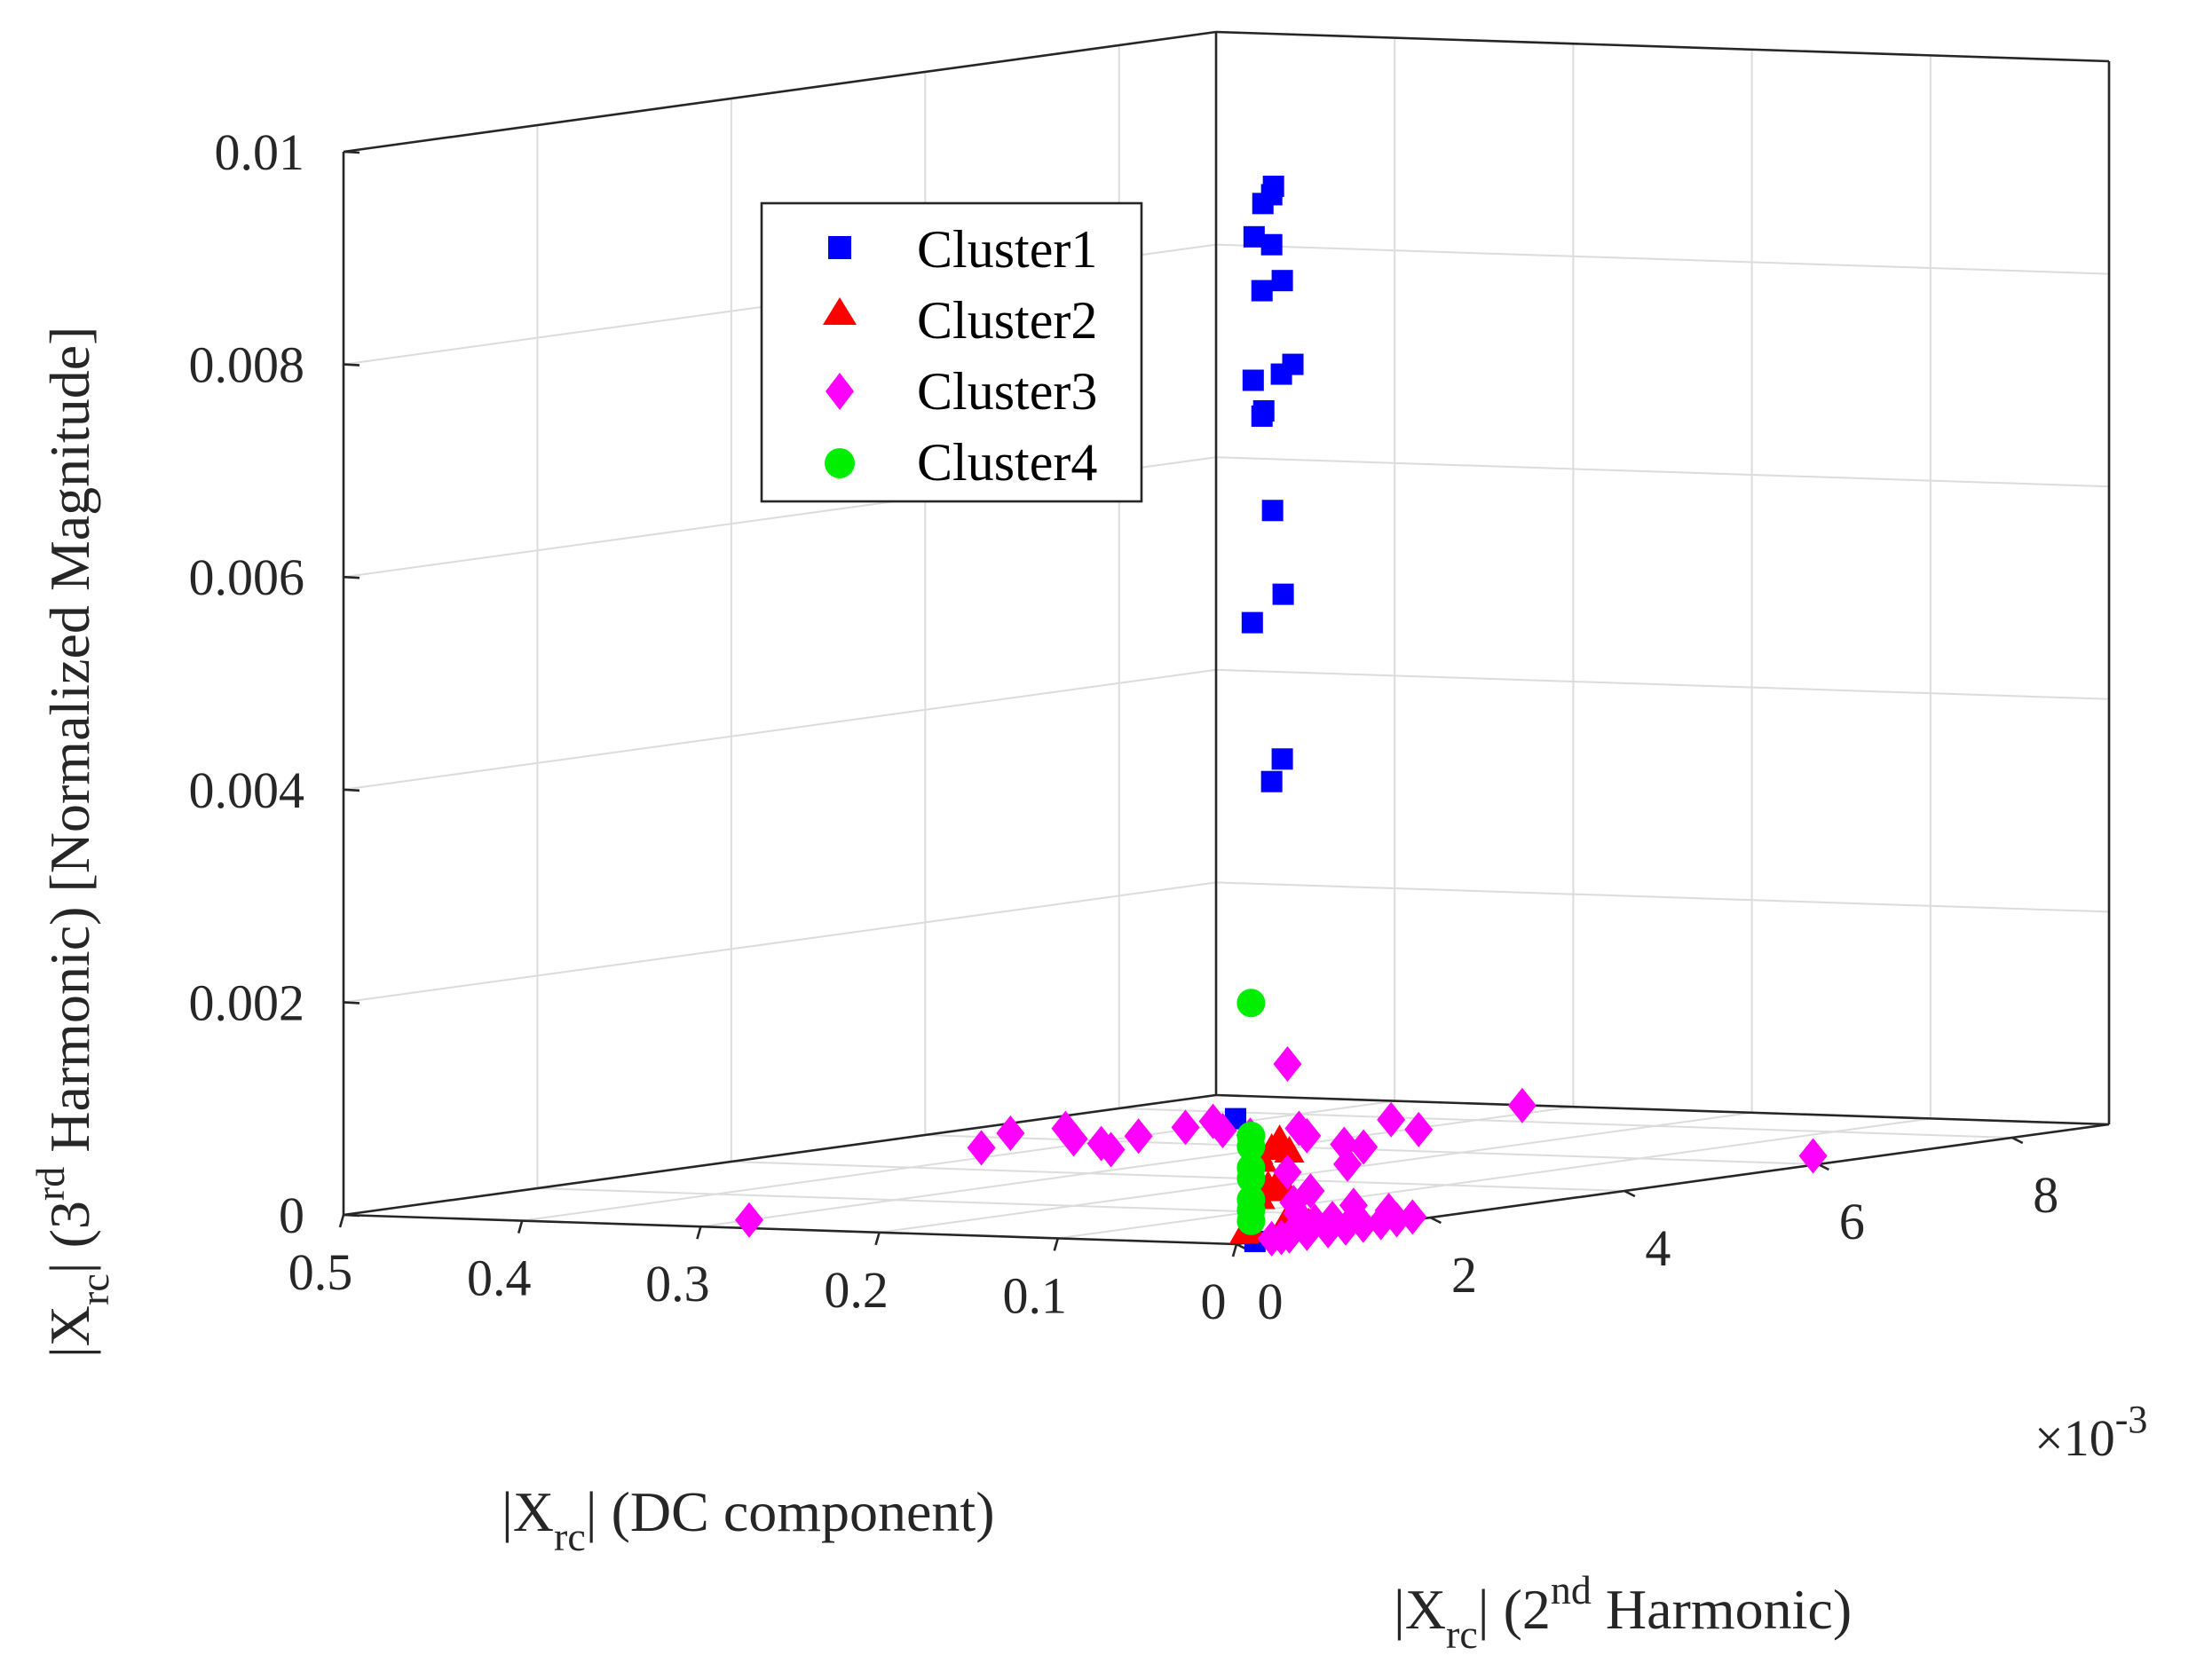 The image size is (2212, 1679). I want to click on y-tick-label: 2, so click(1464, 1275).